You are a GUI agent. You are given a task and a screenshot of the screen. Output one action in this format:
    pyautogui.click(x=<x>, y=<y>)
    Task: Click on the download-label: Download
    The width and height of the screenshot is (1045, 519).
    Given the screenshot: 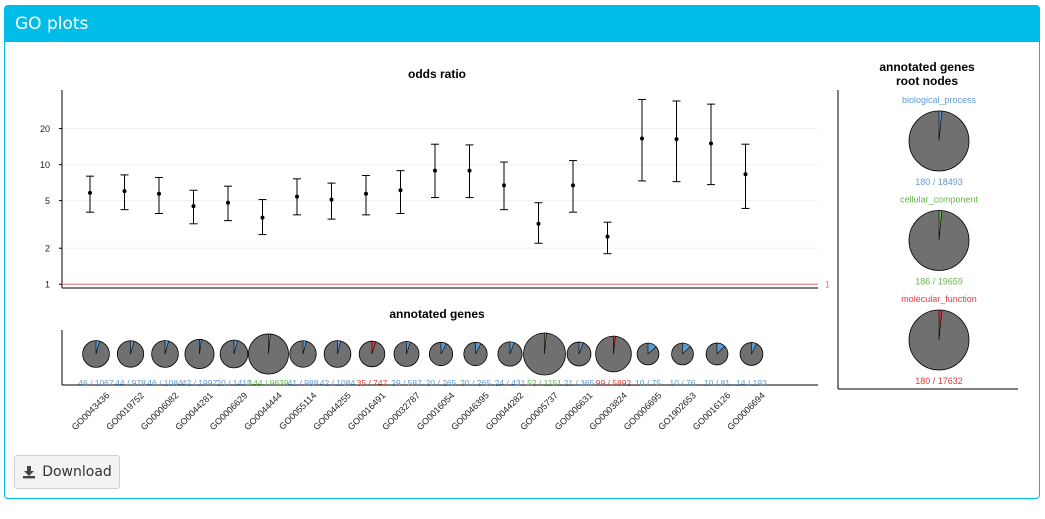 What is the action you would take?
    pyautogui.click(x=77, y=472)
    